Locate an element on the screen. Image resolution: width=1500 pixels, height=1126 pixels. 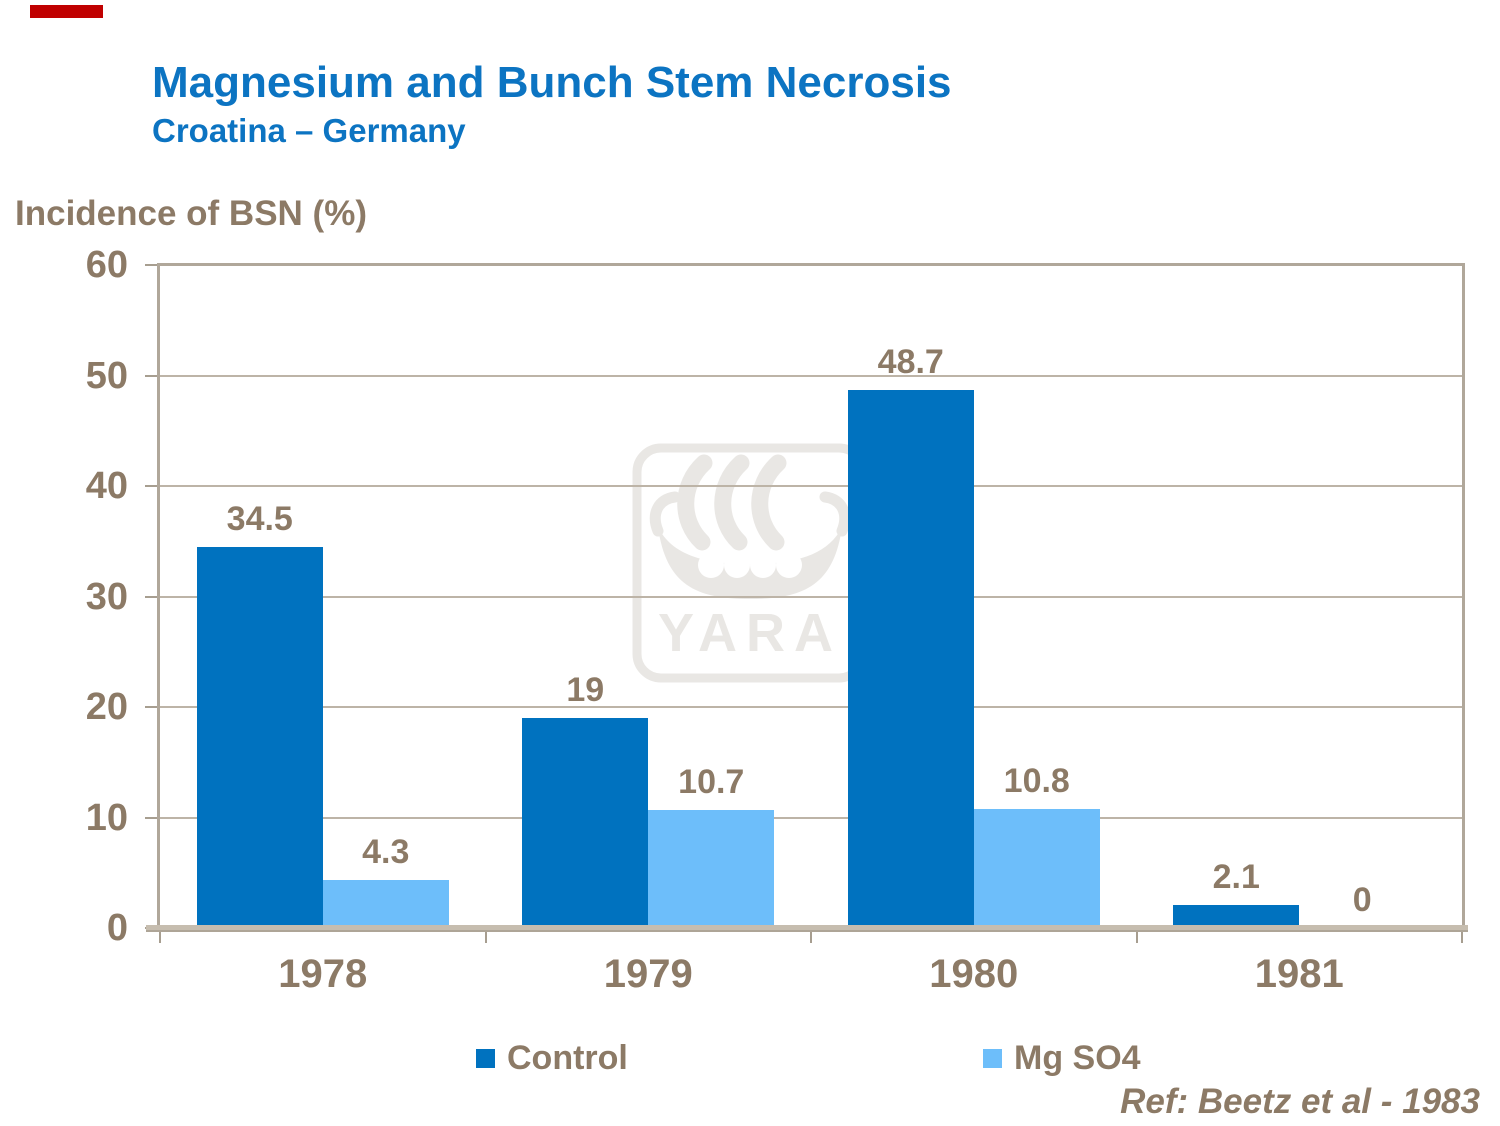
chart-axis-title: Incidence of BSN (%) is located at coordinates (191, 213).